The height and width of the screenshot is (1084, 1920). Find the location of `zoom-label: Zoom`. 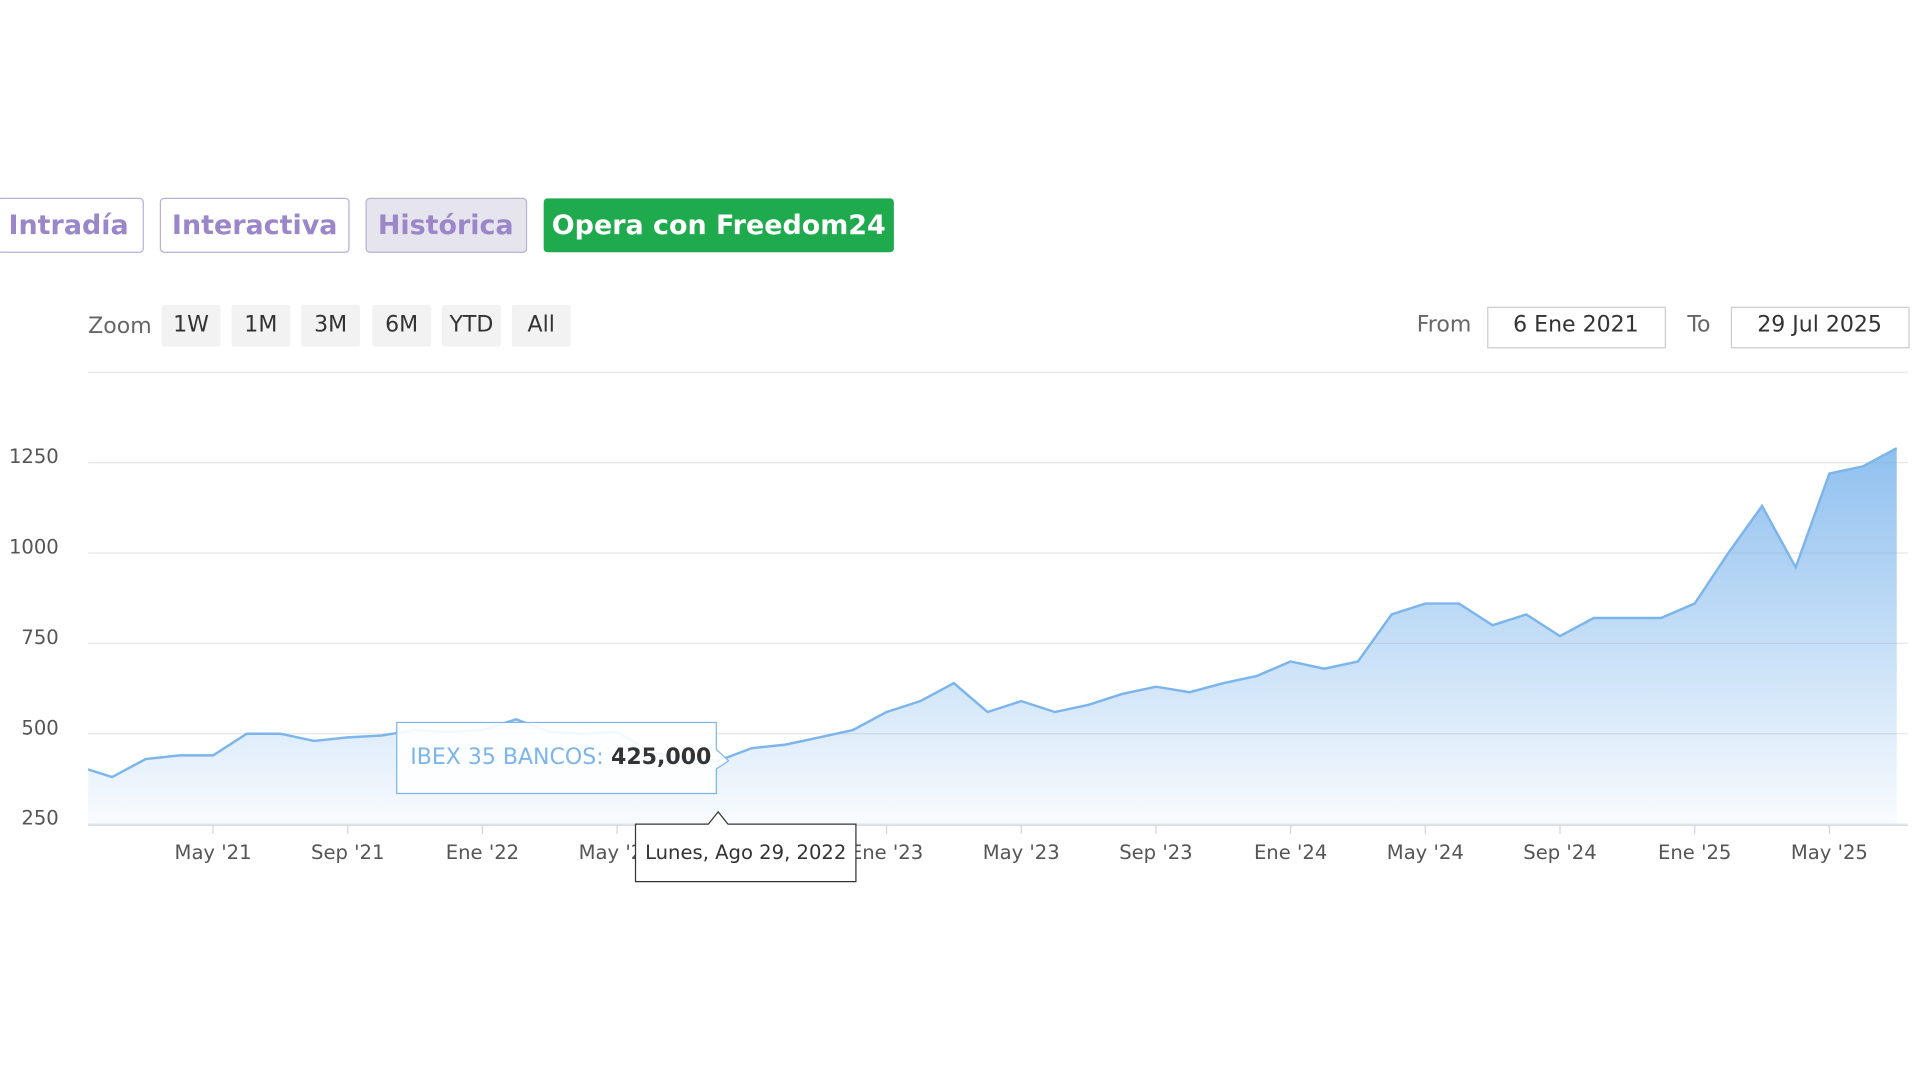

zoom-label: Zoom is located at coordinates (120, 326).